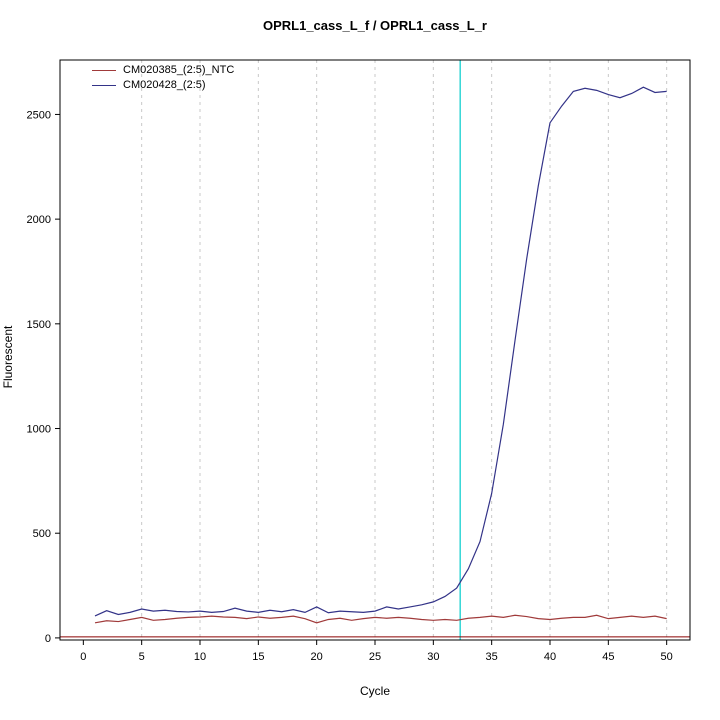  I want to click on svg-text: 5, so click(142, 657).